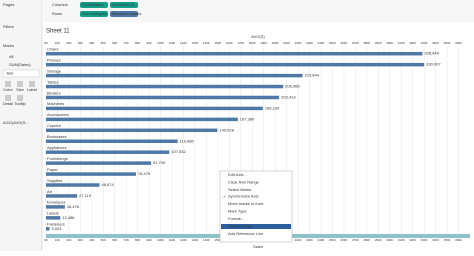 The height and width of the screenshot is (256, 474). Describe the element at coordinates (332, 240) in the screenshot. I see `x-tick-label: 250K` at that location.